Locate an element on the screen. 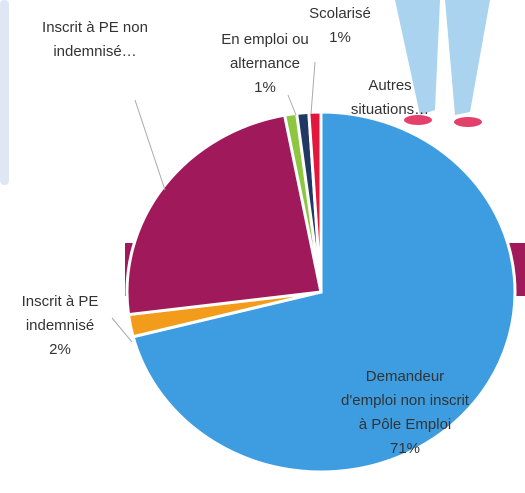  decor-panel is located at coordinates (4, 92).